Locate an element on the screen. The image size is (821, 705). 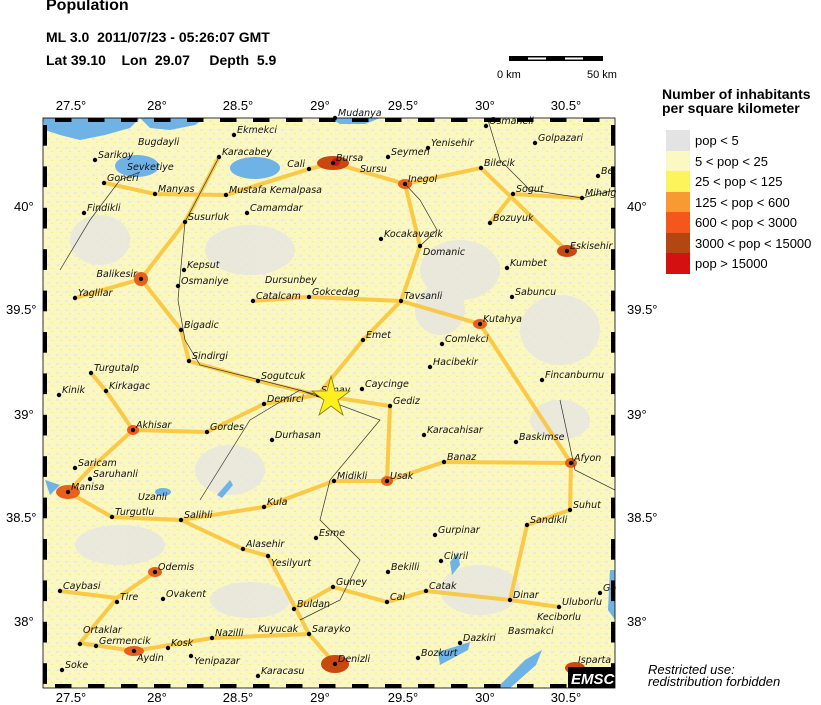
city-sabuncu: Sabuncu is located at coordinates (532, 293).